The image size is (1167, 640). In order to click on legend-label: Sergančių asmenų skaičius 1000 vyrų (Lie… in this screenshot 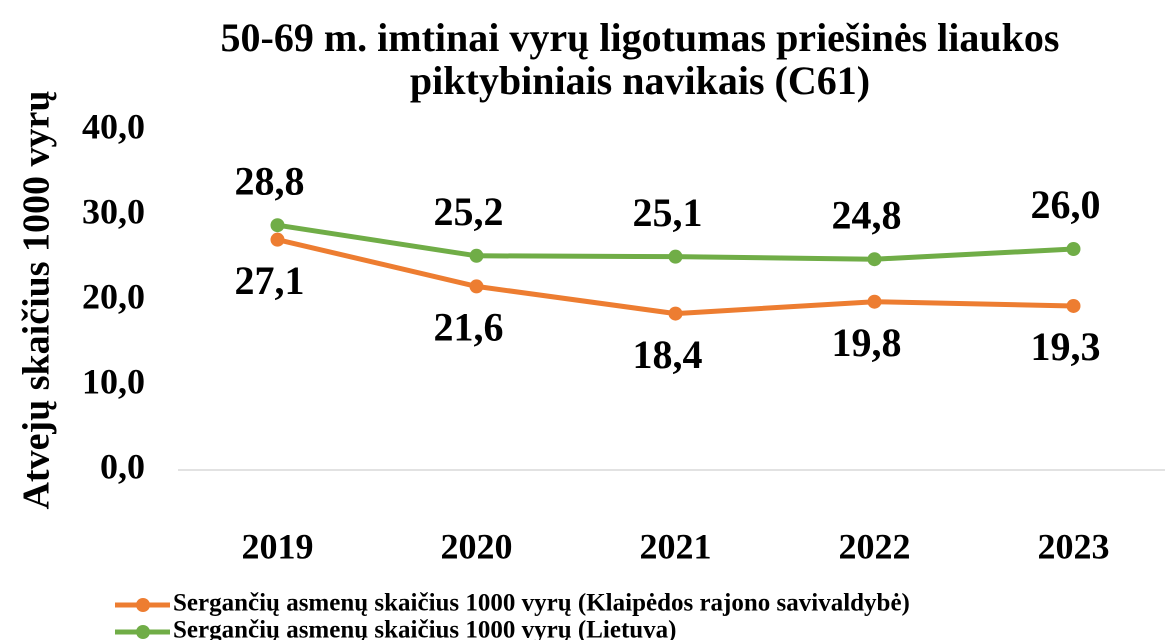, I will do `click(425, 628)`.